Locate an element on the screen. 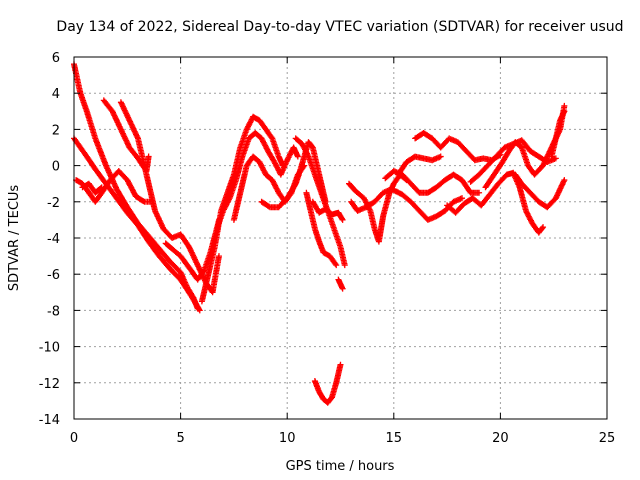 The image size is (640, 480). x-tick-label: 20 is located at coordinates (500, 438).